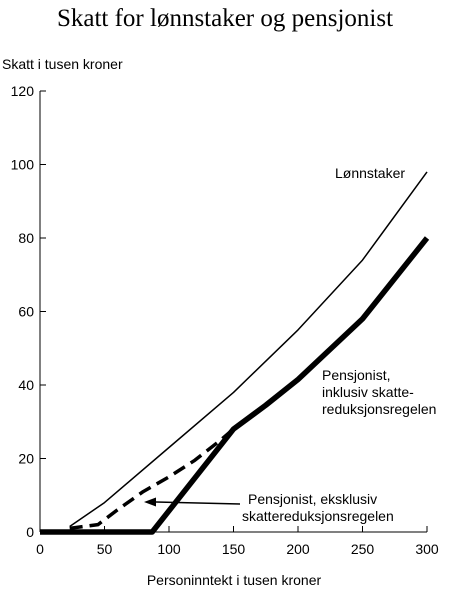 This screenshot has width=450, height=605. What do you see at coordinates (40, 549) in the screenshot?
I see `x-tick-label: 0` at bounding box center [40, 549].